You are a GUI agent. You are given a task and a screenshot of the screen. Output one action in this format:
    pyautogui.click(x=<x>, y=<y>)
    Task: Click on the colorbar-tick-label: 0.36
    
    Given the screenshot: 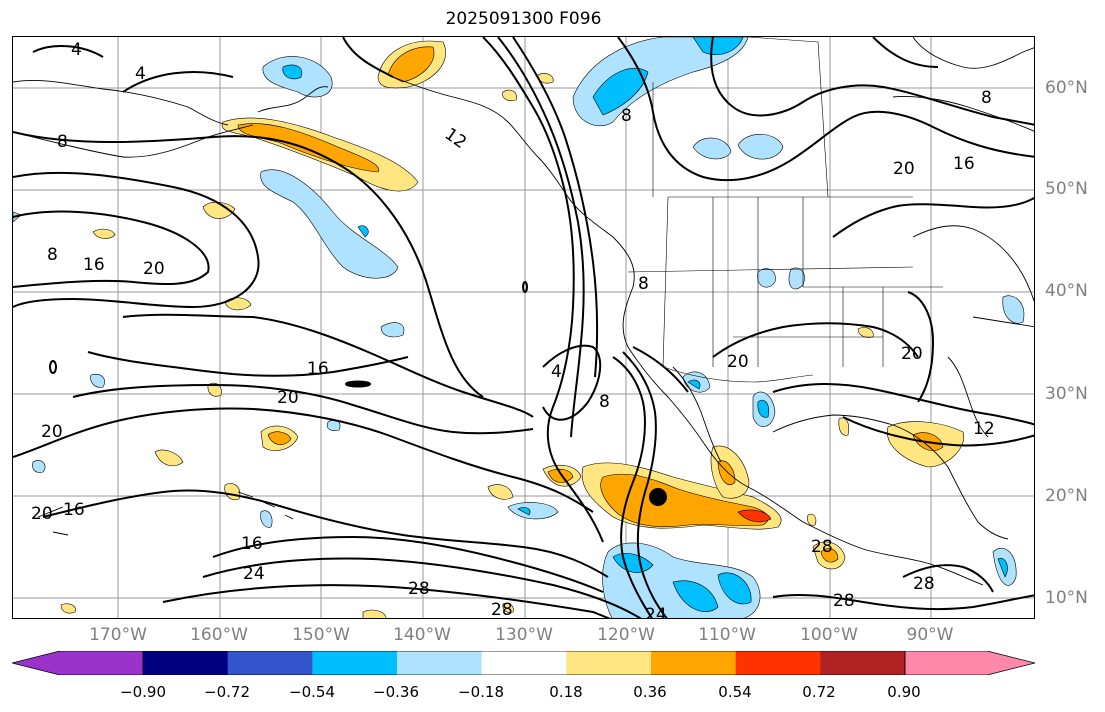 What is the action you would take?
    pyautogui.click(x=650, y=692)
    